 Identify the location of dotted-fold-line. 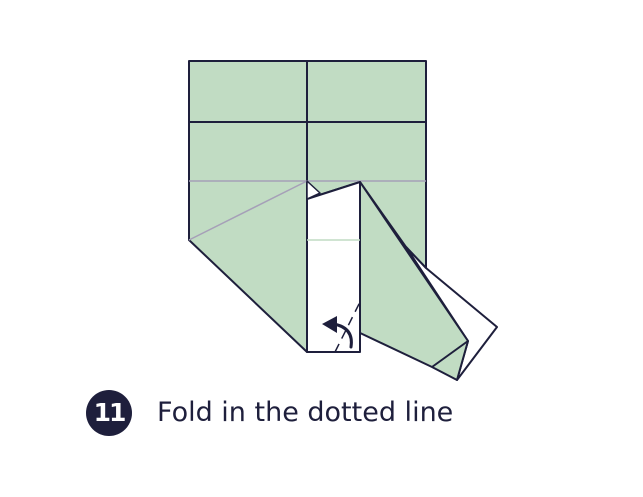
(347, 327).